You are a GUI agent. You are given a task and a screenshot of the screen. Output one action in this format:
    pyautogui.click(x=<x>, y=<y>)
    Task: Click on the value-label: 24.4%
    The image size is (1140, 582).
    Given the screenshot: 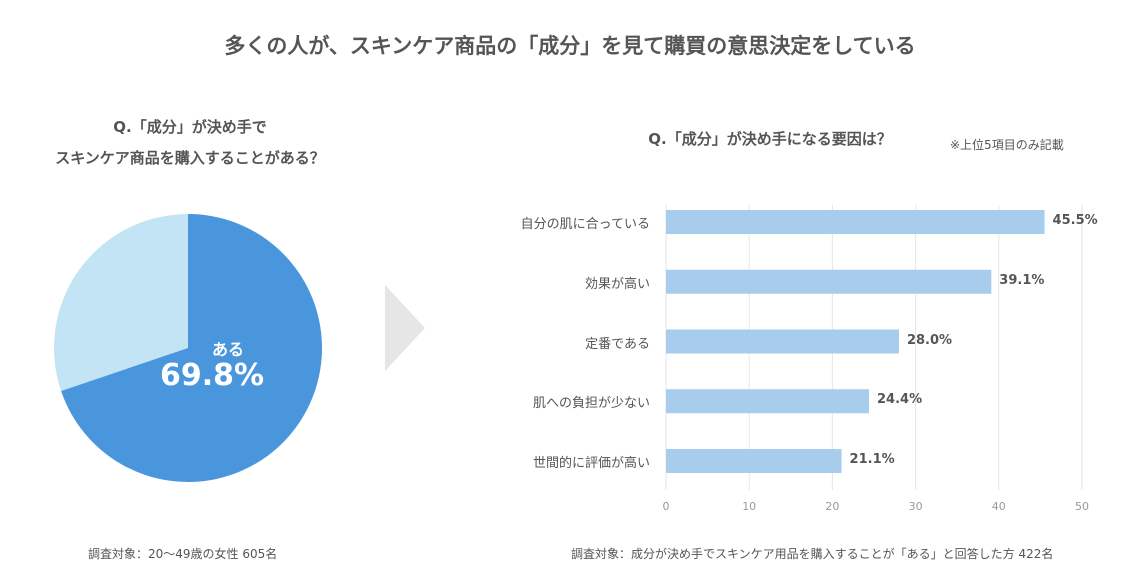 What is the action you would take?
    pyautogui.click(x=900, y=400)
    